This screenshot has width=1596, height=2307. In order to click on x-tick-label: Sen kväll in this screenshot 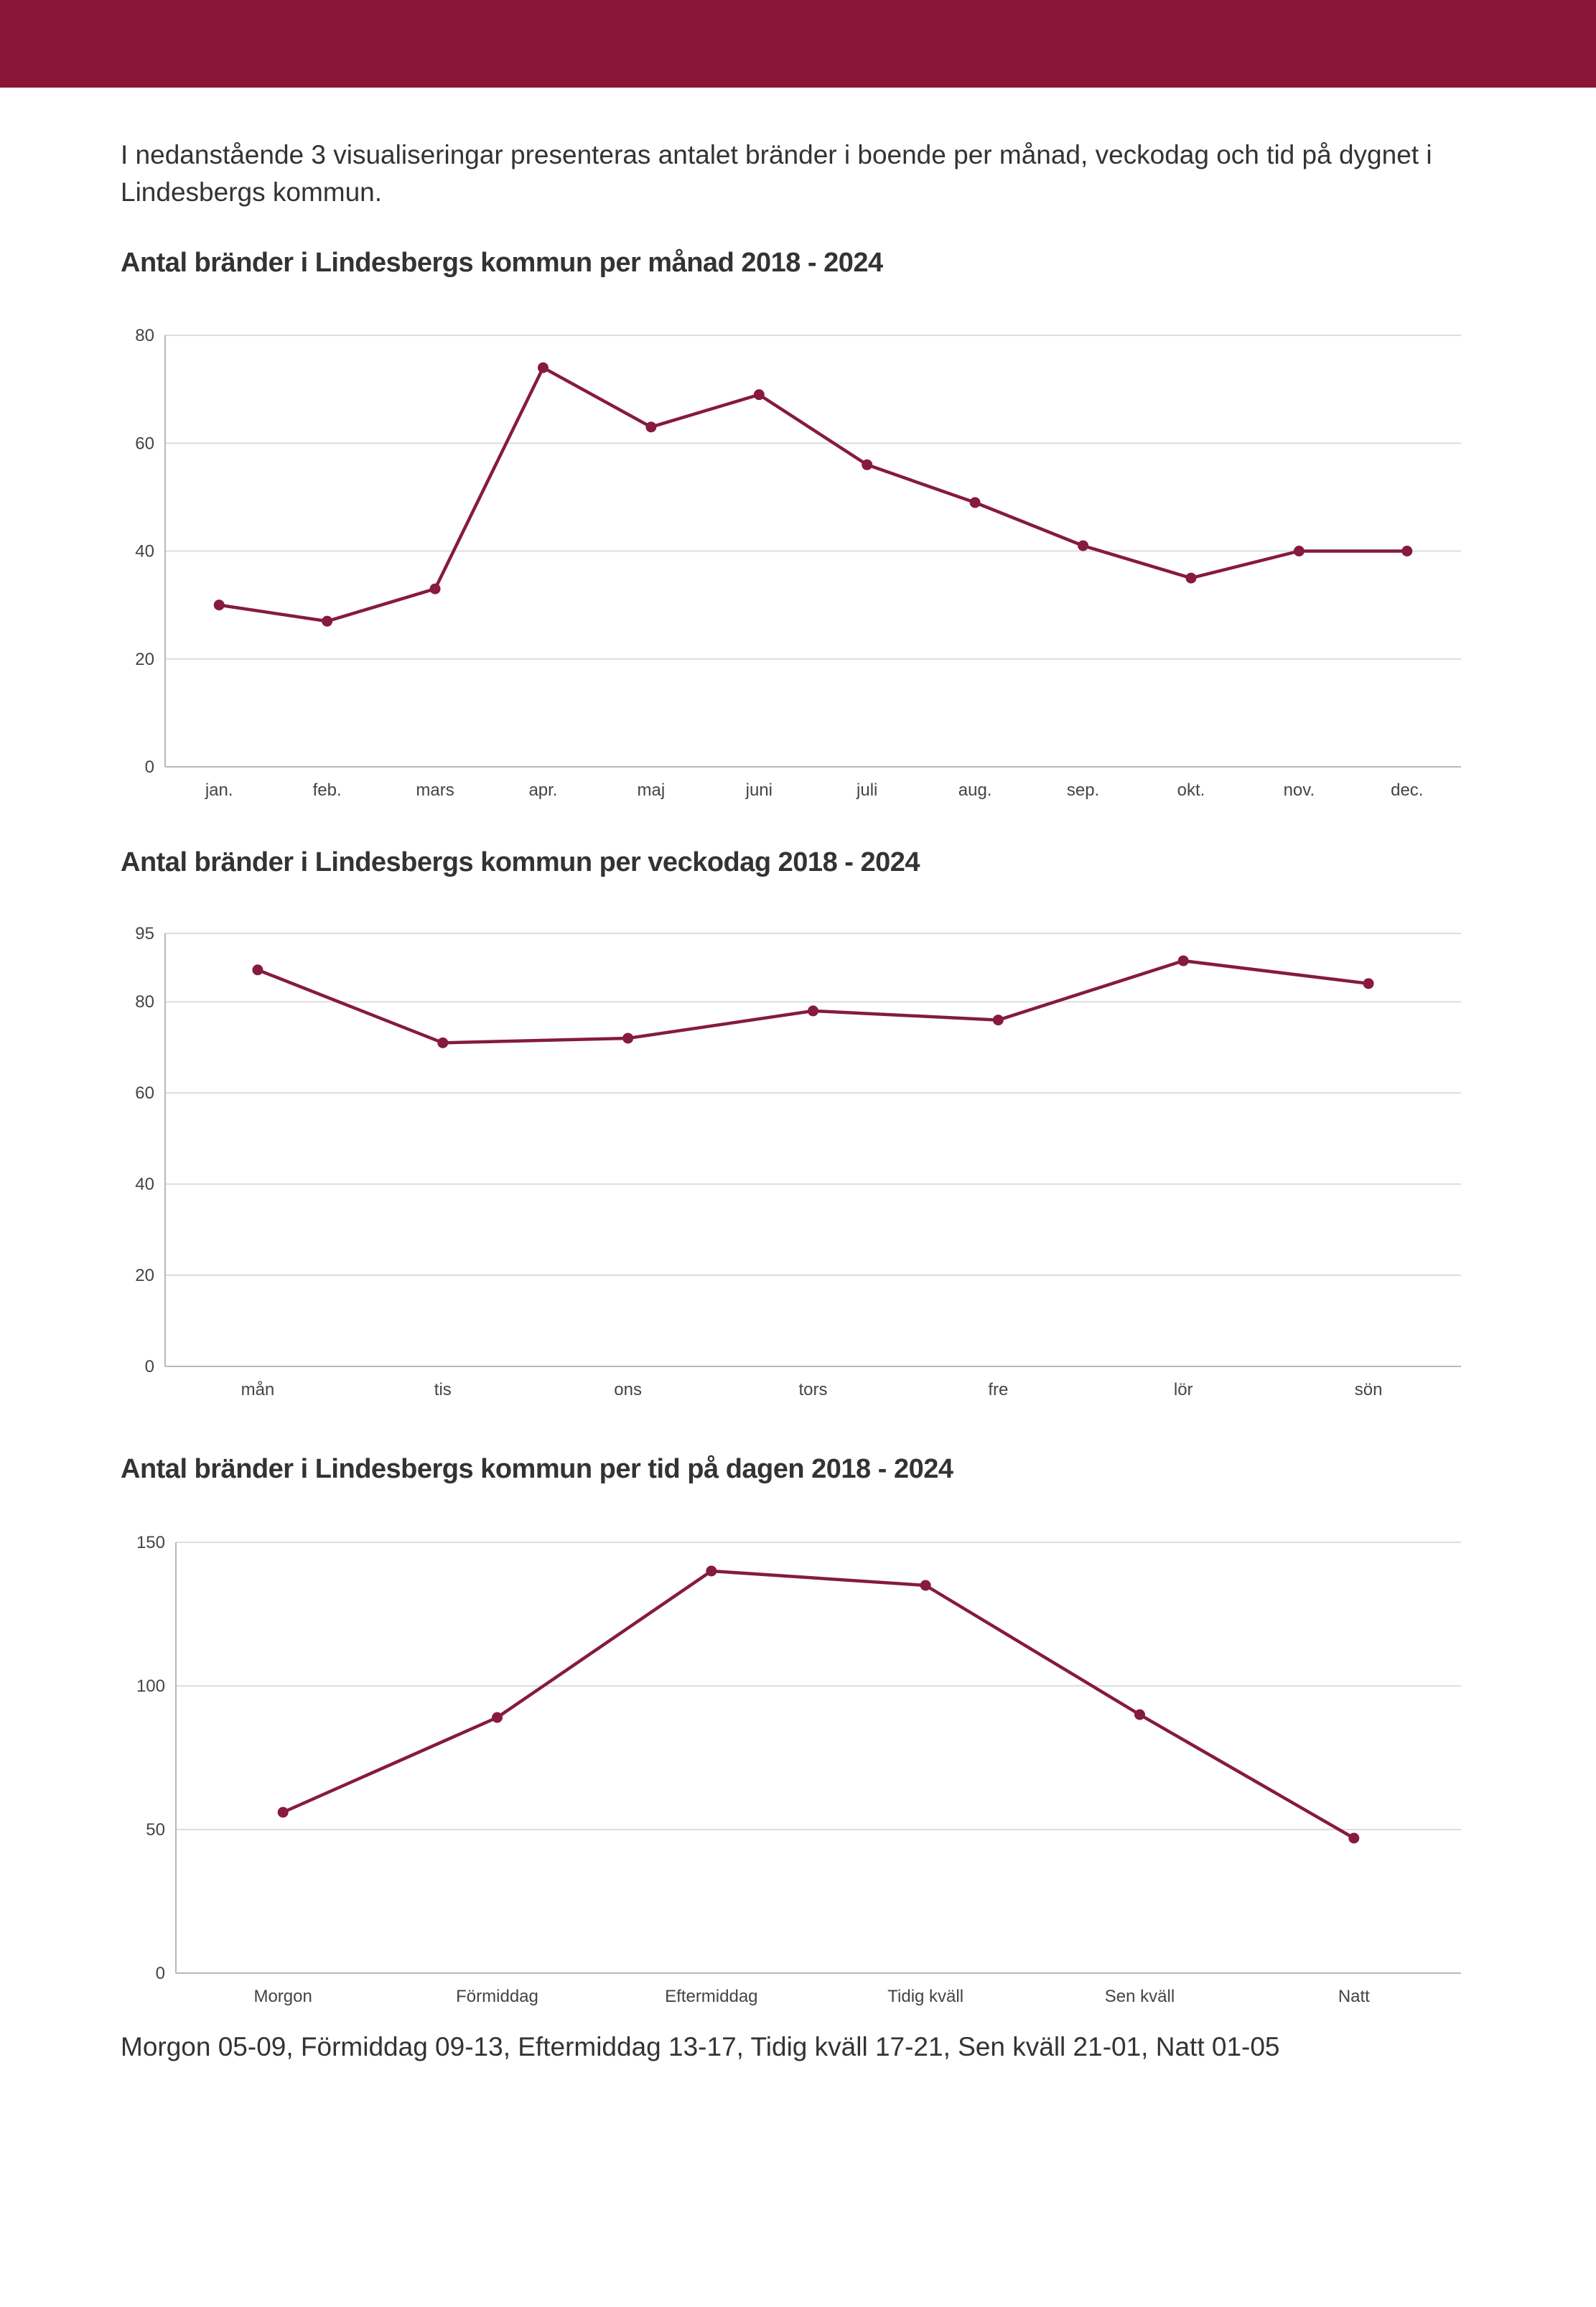, I will do `click(1140, 1997)`.